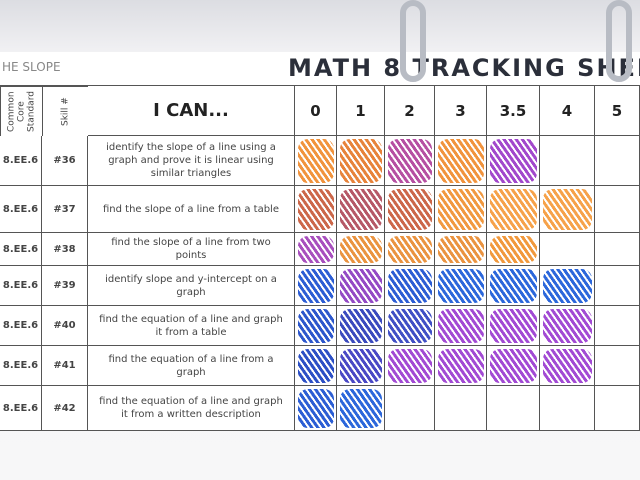  Describe the element at coordinates (567, 111) in the screenshot. I see `column-header: 4` at that location.